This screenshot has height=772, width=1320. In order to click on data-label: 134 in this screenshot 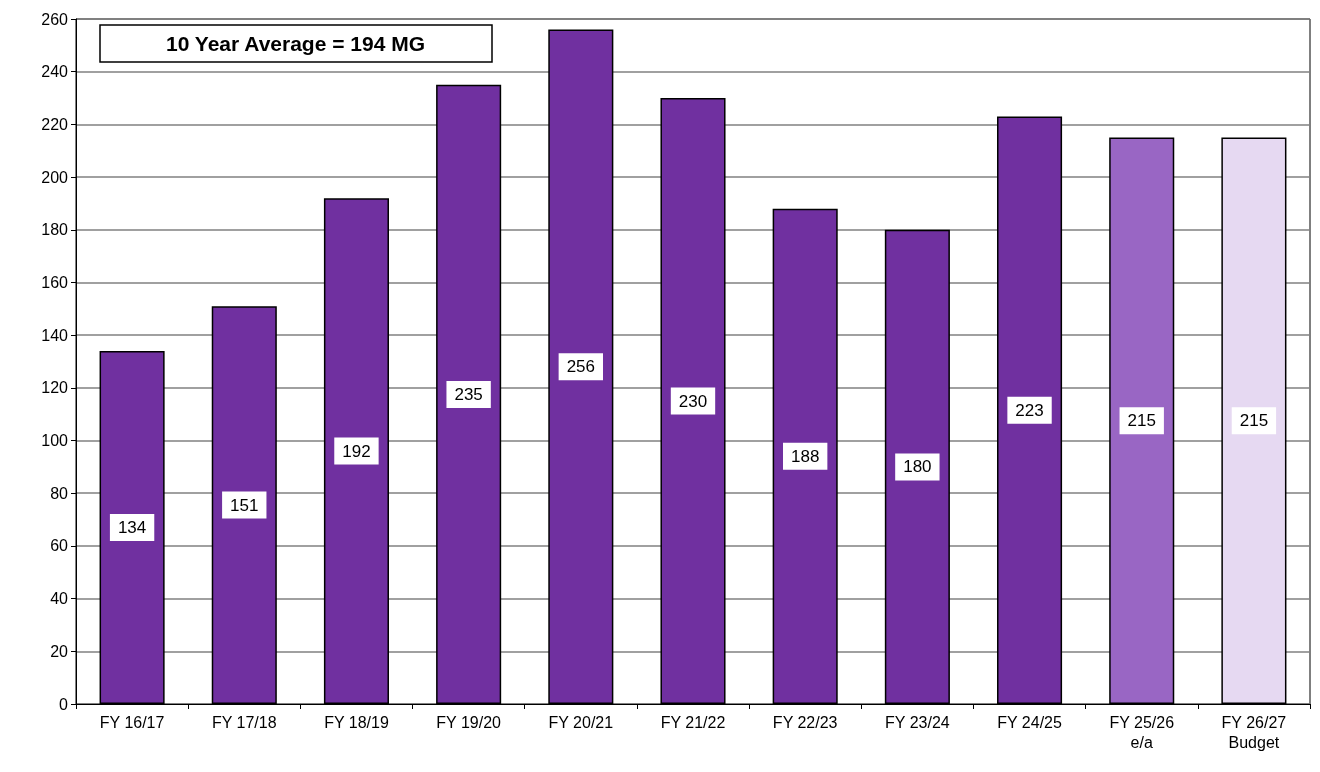, I will do `click(132, 527)`.